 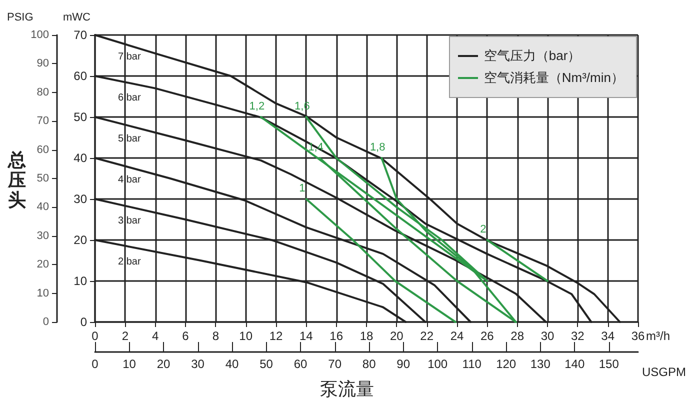 What do you see at coordinates (427, 336) in the screenshot?
I see `x-tick-label: 22` at bounding box center [427, 336].